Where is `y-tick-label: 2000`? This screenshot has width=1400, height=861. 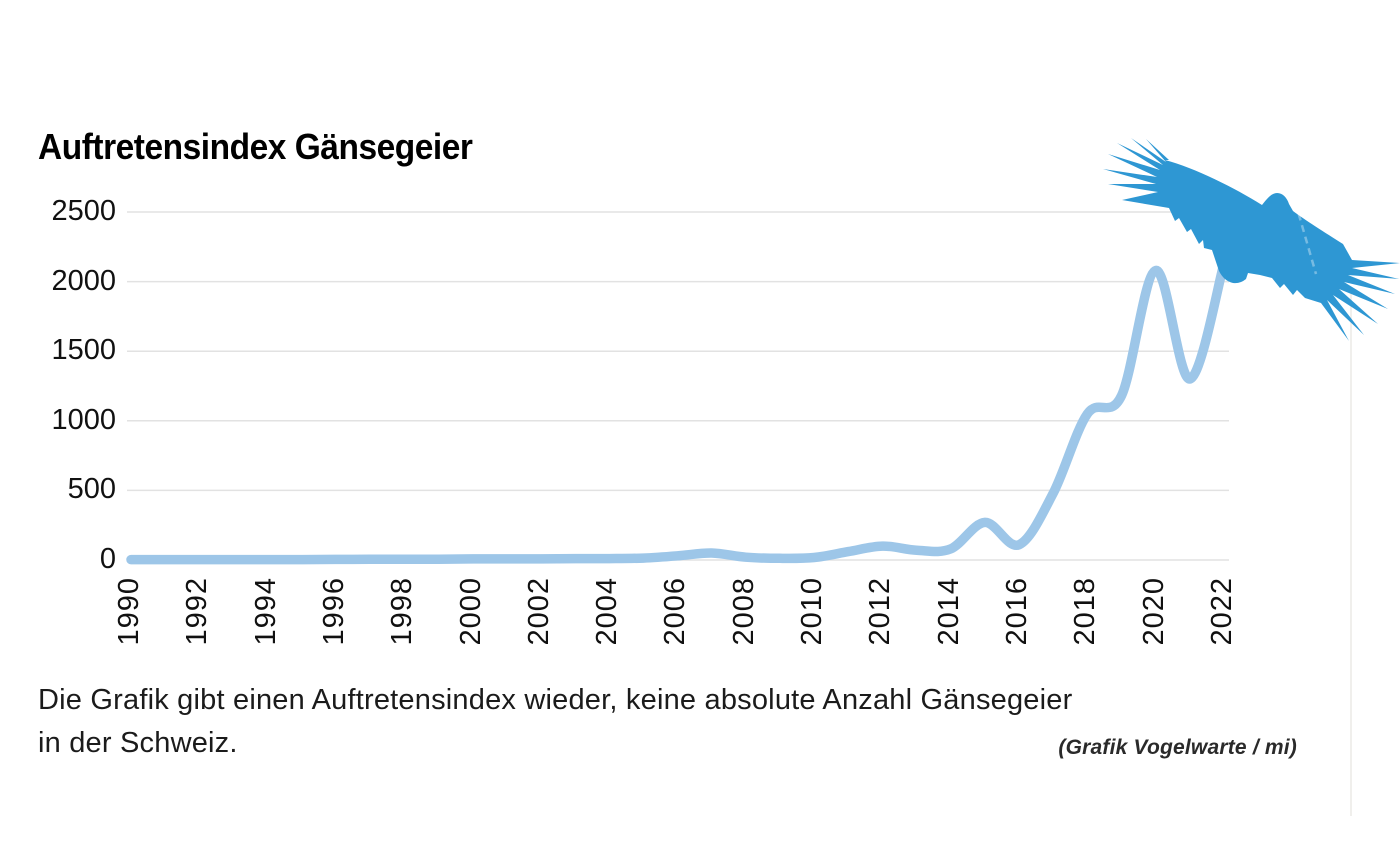
y-tick-label: 2000 is located at coordinates (83, 280).